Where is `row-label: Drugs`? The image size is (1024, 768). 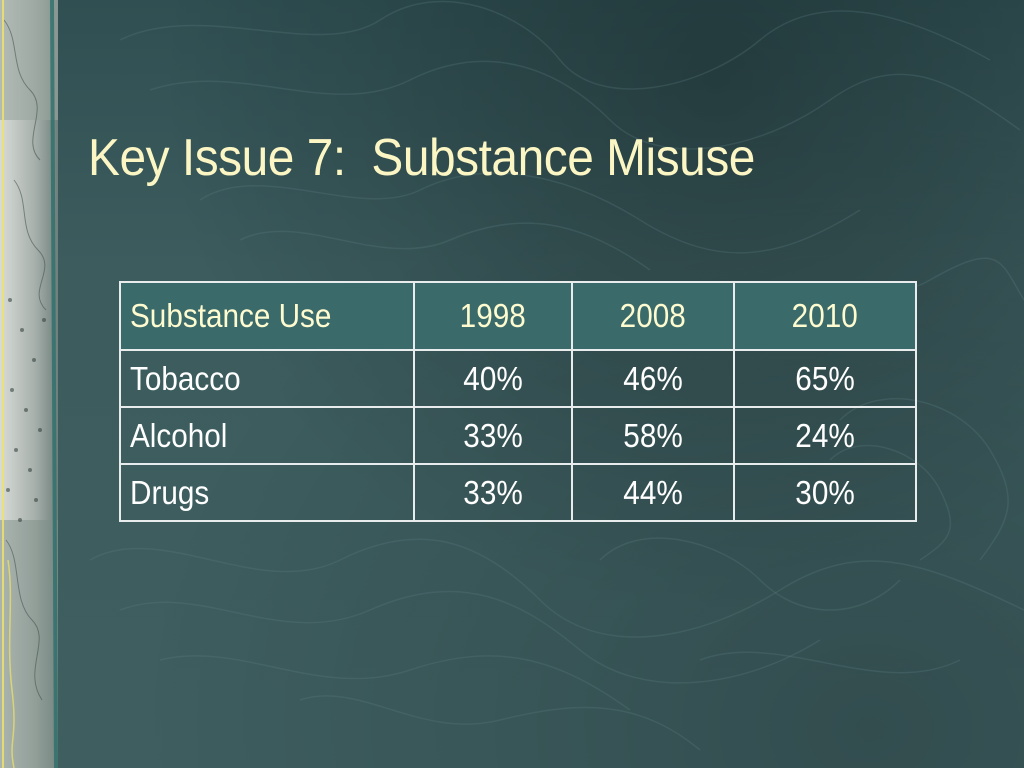 row-label: Drugs is located at coordinates (267, 492).